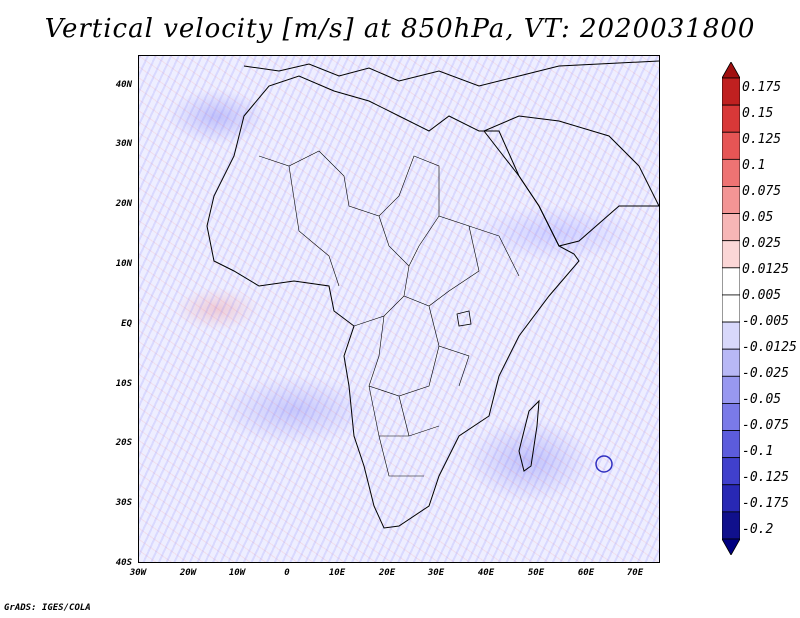 This screenshot has height=618, width=800. What do you see at coordinates (436, 573) in the screenshot?
I see `lon-label-30e: 30E` at bounding box center [436, 573].